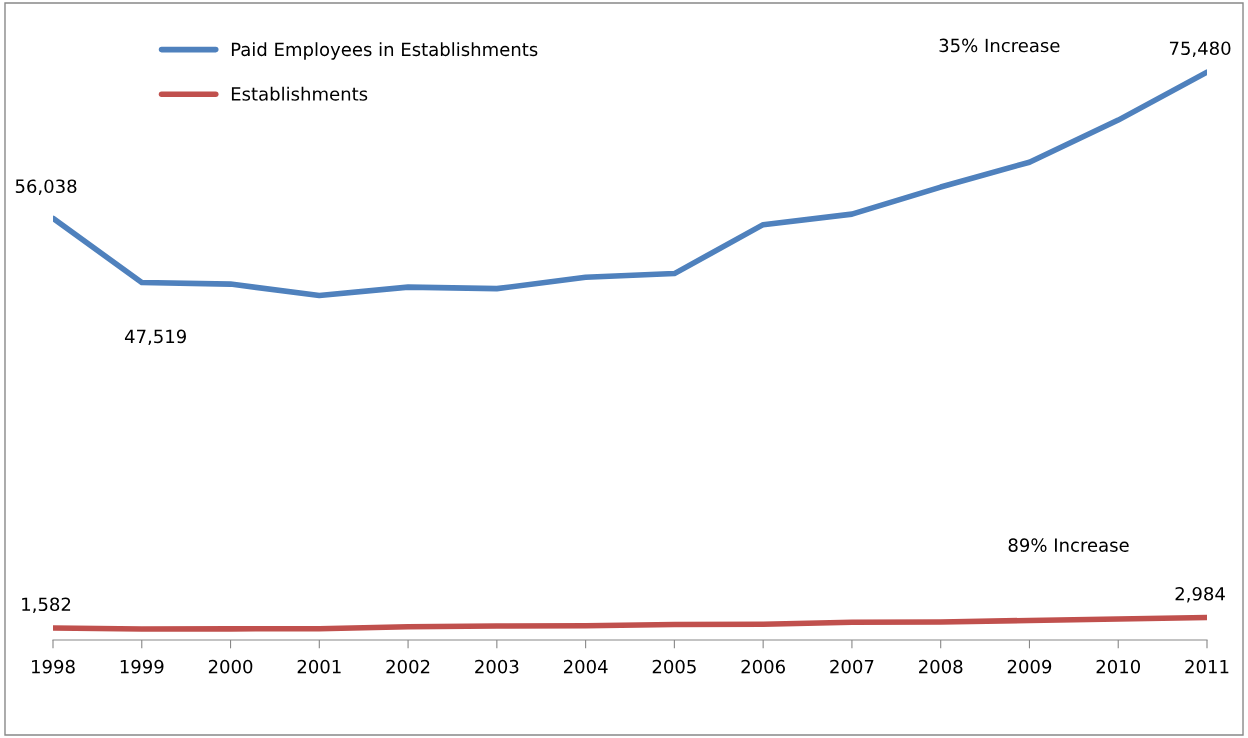  I want to click on x-tick-label: 2011, so click(1207, 666).